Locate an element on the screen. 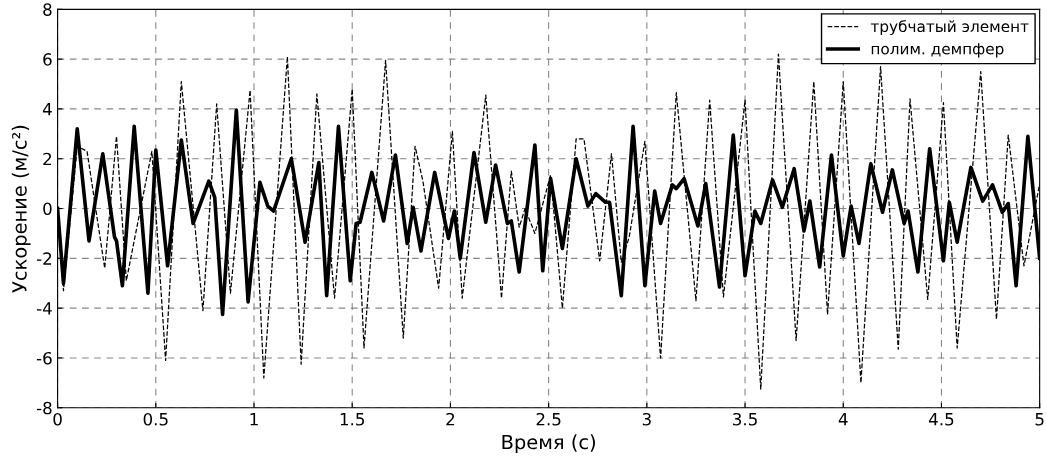  y-tick-label: -4 is located at coordinates (44, 308).